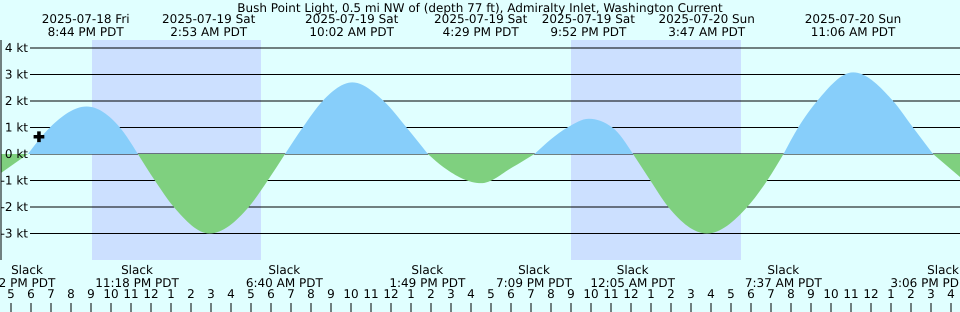  Describe the element at coordinates (285, 276) in the screenshot. I see `text: Slack 6:40 AM PDT` at that location.